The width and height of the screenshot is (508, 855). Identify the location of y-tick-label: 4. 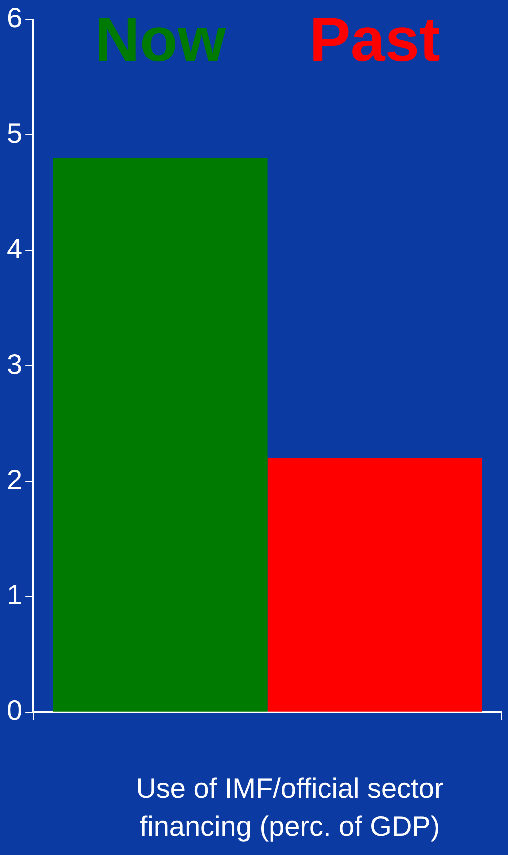
(14, 248).